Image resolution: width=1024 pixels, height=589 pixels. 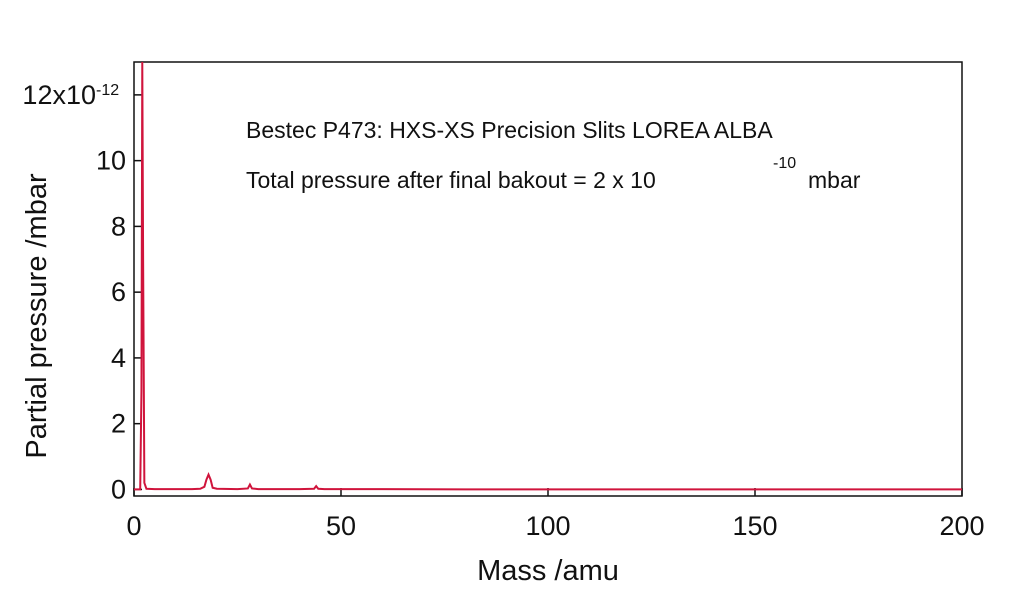 I want to click on x-axis-title: Mass /amu, so click(x=548, y=571).